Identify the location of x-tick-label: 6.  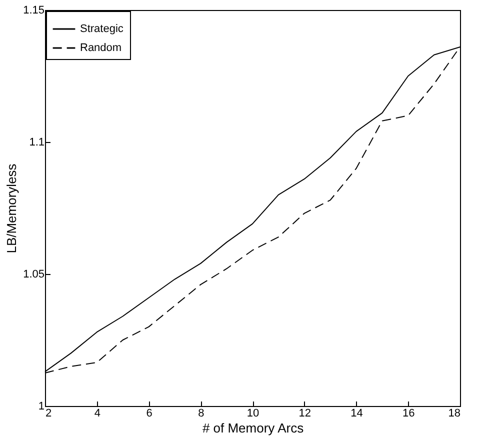
(149, 414).